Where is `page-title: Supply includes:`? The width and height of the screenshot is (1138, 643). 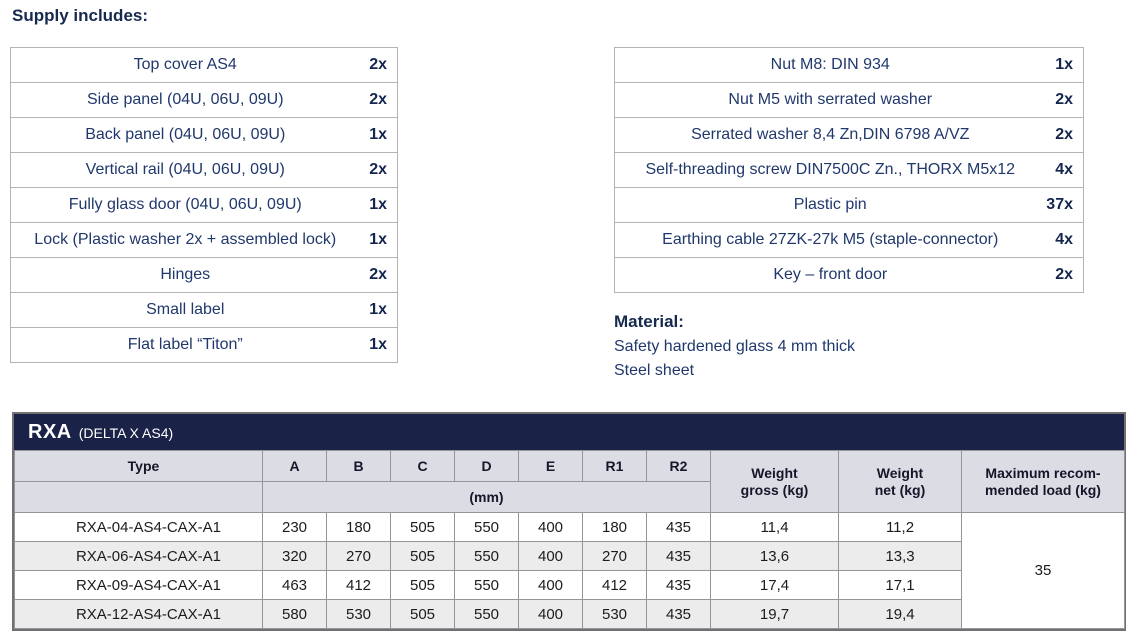
page-title: Supply includes: is located at coordinates (80, 15).